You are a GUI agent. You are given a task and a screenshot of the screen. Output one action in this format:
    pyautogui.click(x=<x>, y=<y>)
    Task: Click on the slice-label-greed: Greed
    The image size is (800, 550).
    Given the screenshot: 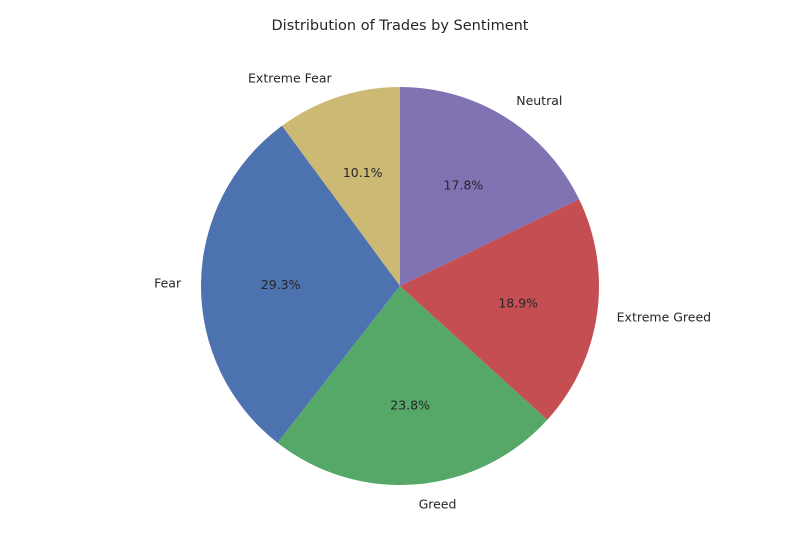 What is the action you would take?
    pyautogui.click(x=438, y=504)
    